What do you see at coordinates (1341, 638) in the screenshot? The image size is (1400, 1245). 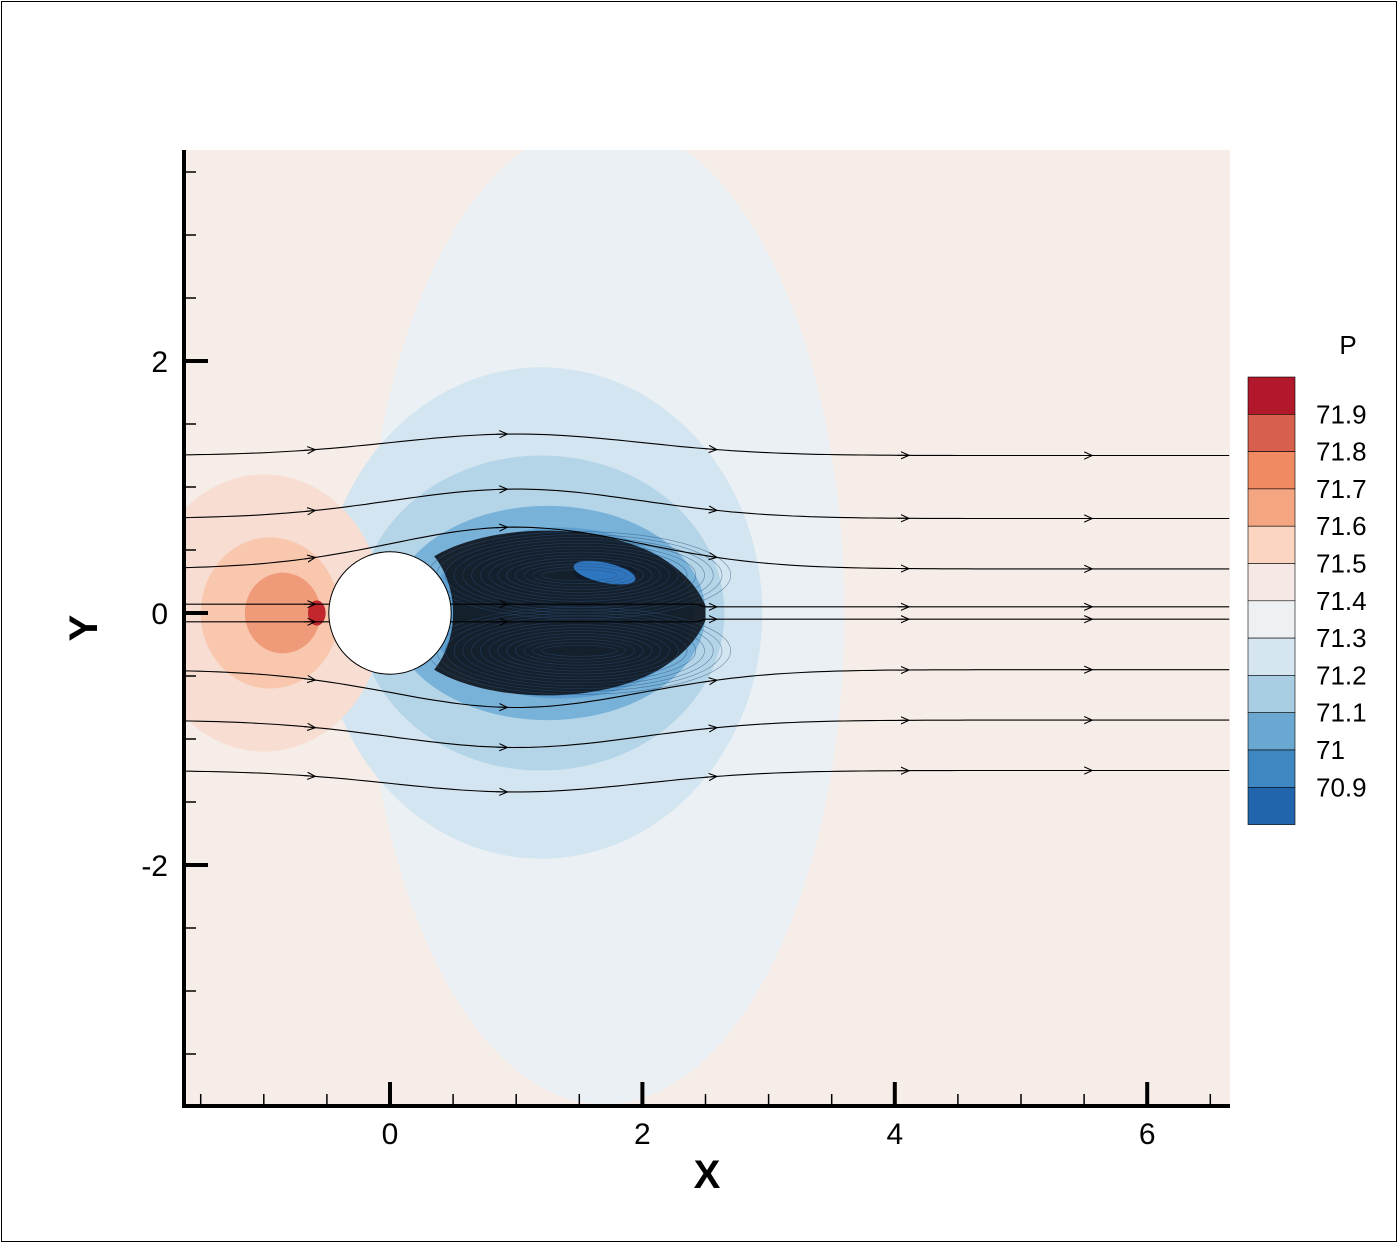 I see `legend-label: 71.3` at bounding box center [1341, 638].